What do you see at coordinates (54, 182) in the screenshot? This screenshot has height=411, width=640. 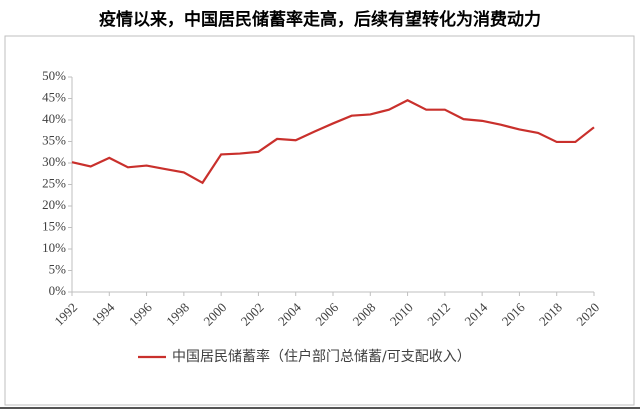 I see `y-tick-label: 25%` at bounding box center [54, 182].